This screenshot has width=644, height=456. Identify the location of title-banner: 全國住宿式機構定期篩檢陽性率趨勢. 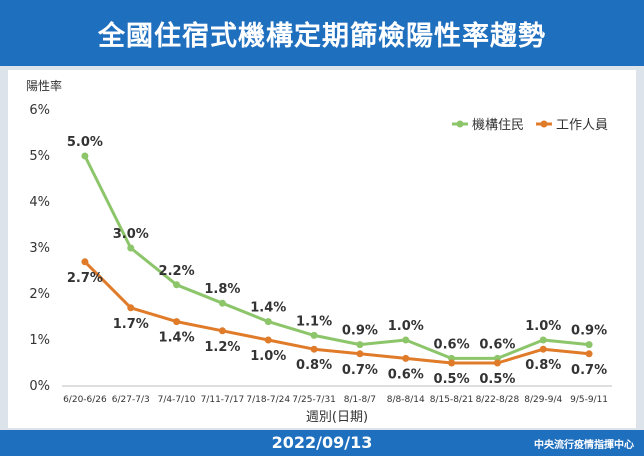
(322, 33).